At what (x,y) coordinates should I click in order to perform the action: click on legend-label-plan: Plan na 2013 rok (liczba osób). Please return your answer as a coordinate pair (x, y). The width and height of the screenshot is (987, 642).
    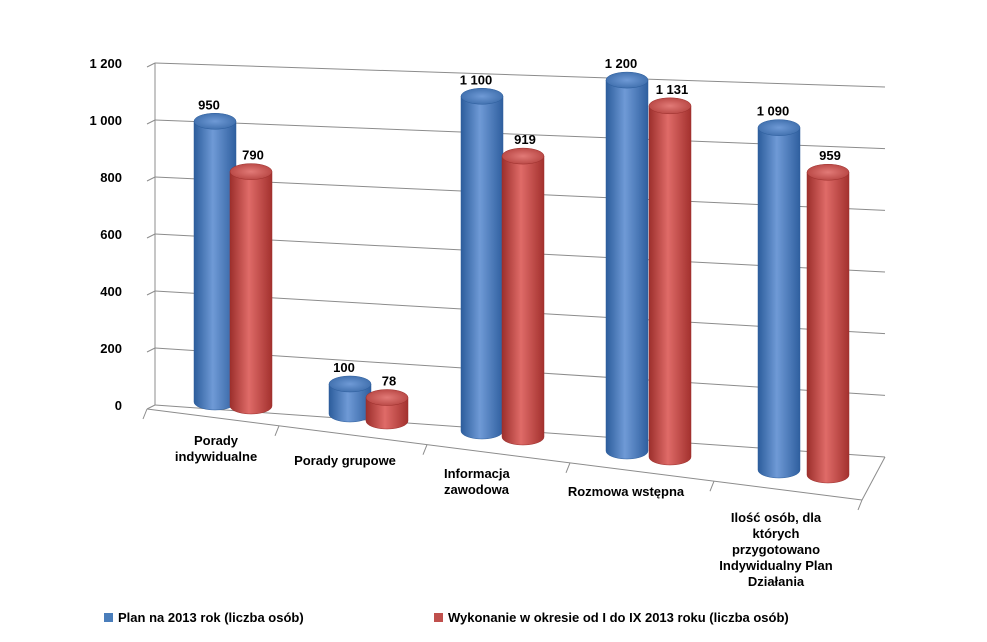
    Looking at the image, I should click on (211, 617).